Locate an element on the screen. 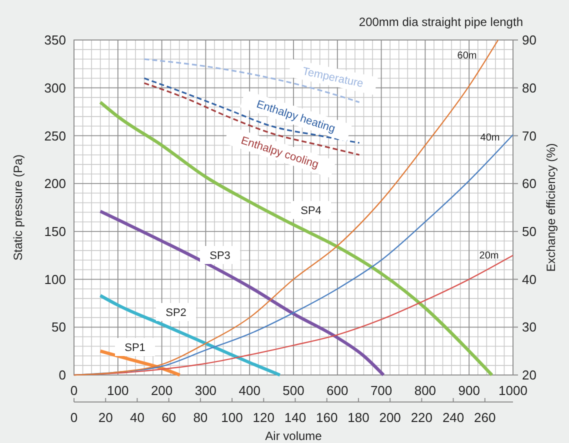 The width and height of the screenshot is (569, 443). x2-tick-label: 220 is located at coordinates (421, 417).